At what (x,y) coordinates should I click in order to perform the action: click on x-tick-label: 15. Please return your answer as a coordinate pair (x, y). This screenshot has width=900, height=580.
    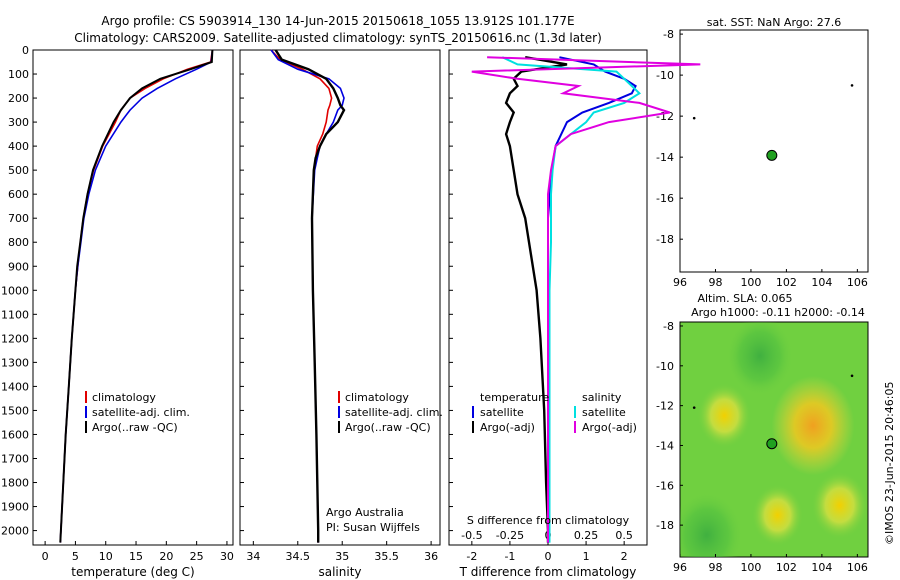
    Looking at the image, I should click on (136, 556).